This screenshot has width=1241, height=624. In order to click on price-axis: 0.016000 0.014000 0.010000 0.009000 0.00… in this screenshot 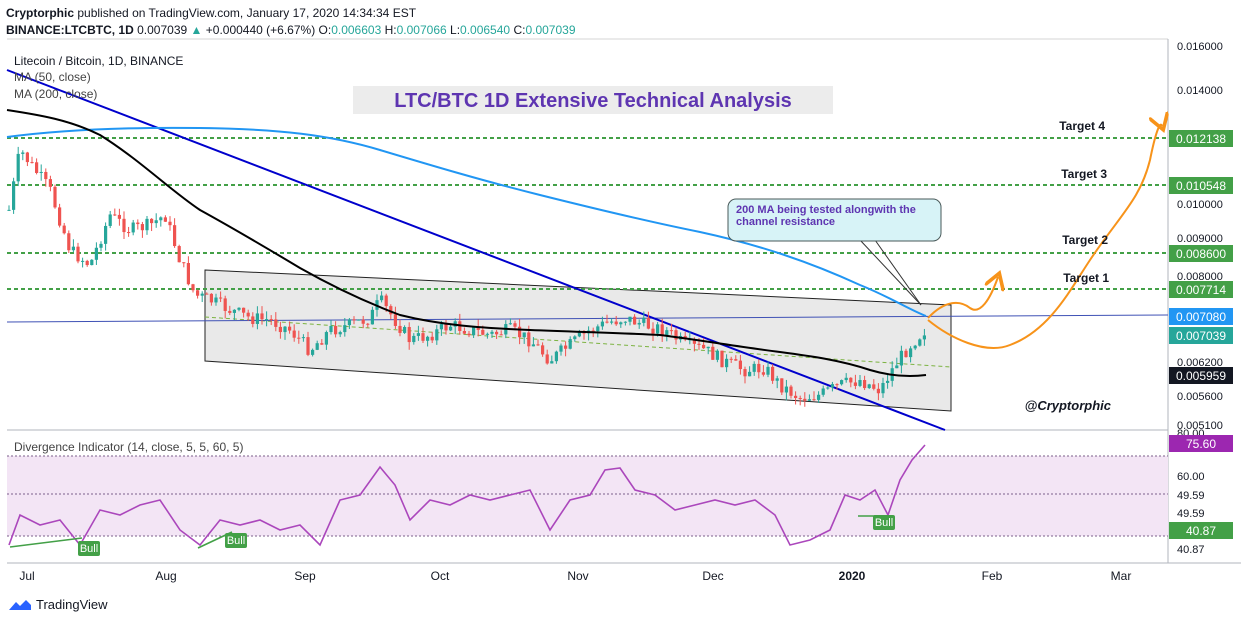, I will do `click(1200, 236)`.